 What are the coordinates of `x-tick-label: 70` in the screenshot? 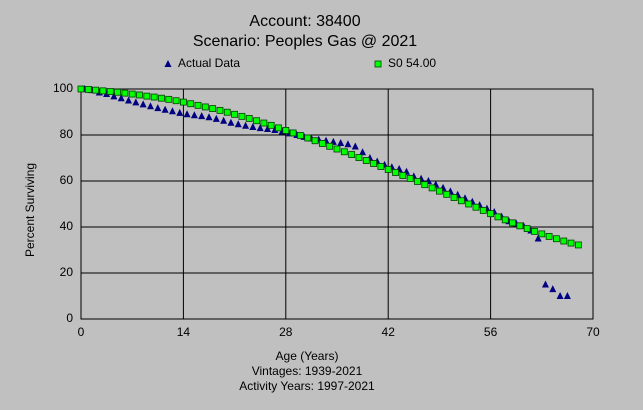 It's located at (593, 332).